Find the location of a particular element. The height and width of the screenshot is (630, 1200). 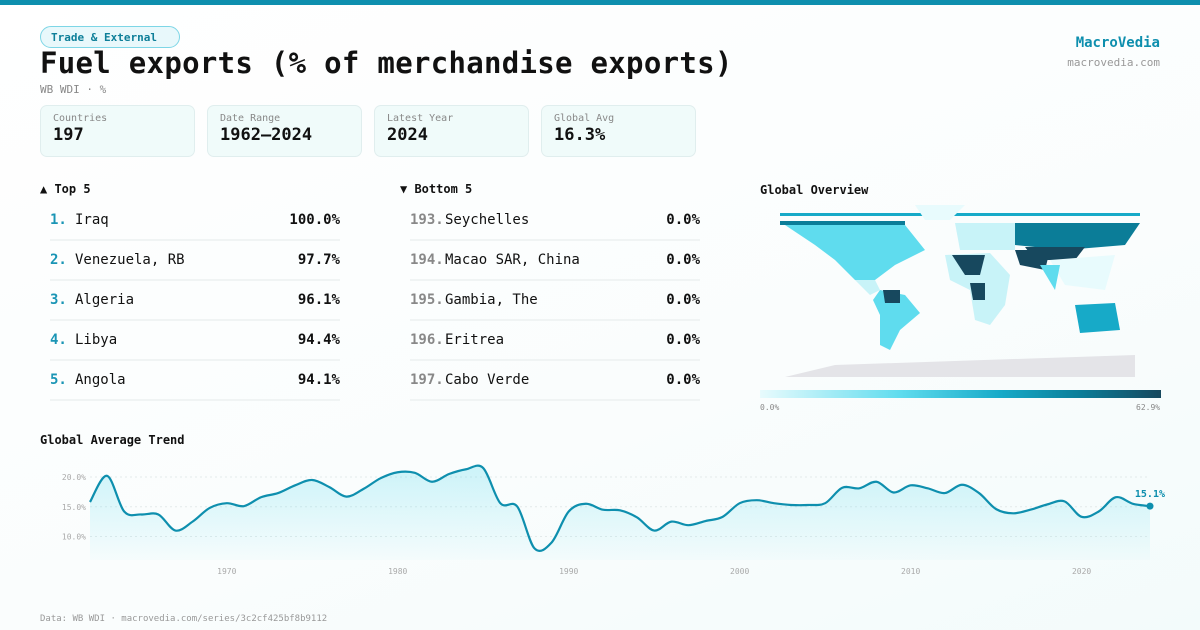

bottom5-heading: ▼ Bottom 5 is located at coordinates (436, 189).